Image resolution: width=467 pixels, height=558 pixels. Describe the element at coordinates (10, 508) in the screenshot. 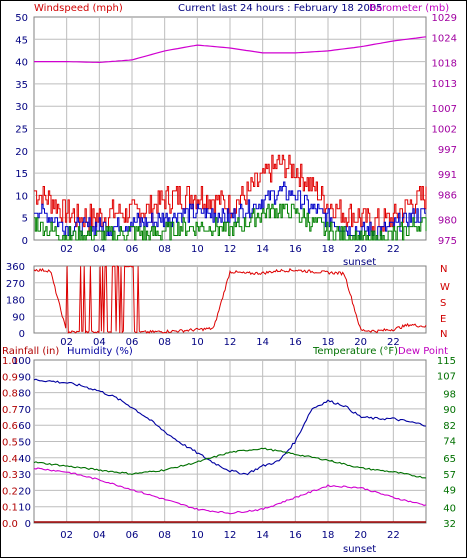

I see `y-tick-label-rain-1: 0.1` at that location.